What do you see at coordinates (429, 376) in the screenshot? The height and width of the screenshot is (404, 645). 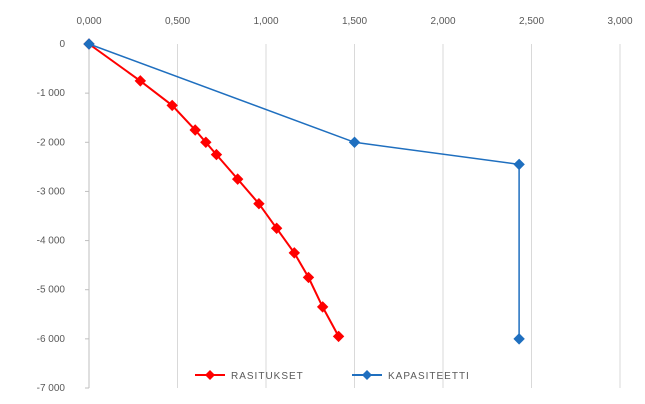 I see `legend-label: KAPASITEETTI` at bounding box center [429, 376].